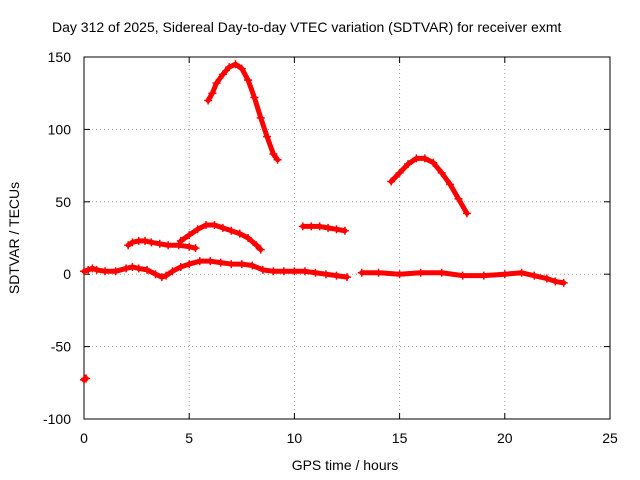  Describe the element at coordinates (63, 202) in the screenshot. I see `y-tick-label: 50` at that location.